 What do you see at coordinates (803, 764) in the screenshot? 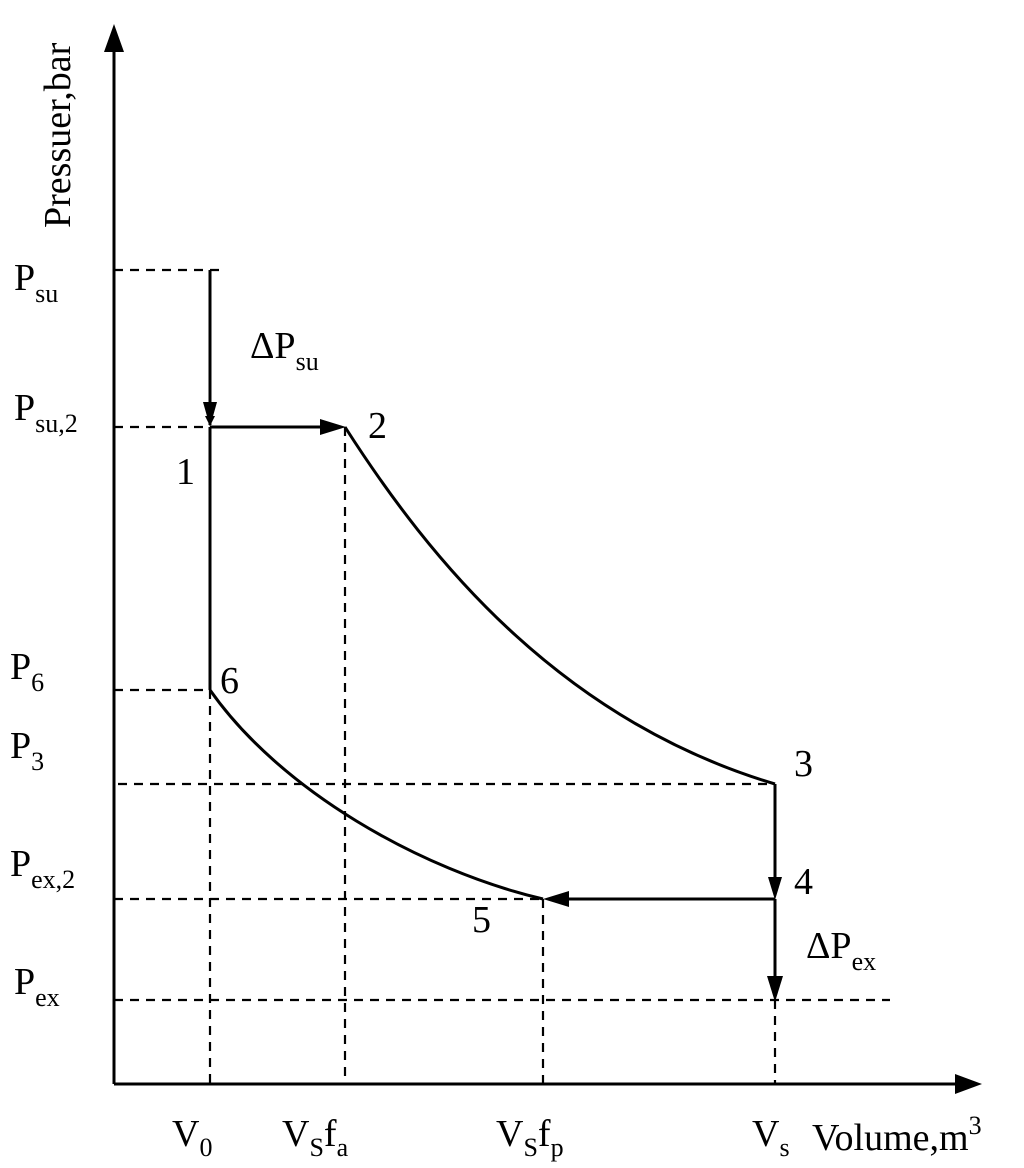
I see `point-3-label: 3` at bounding box center [803, 764].